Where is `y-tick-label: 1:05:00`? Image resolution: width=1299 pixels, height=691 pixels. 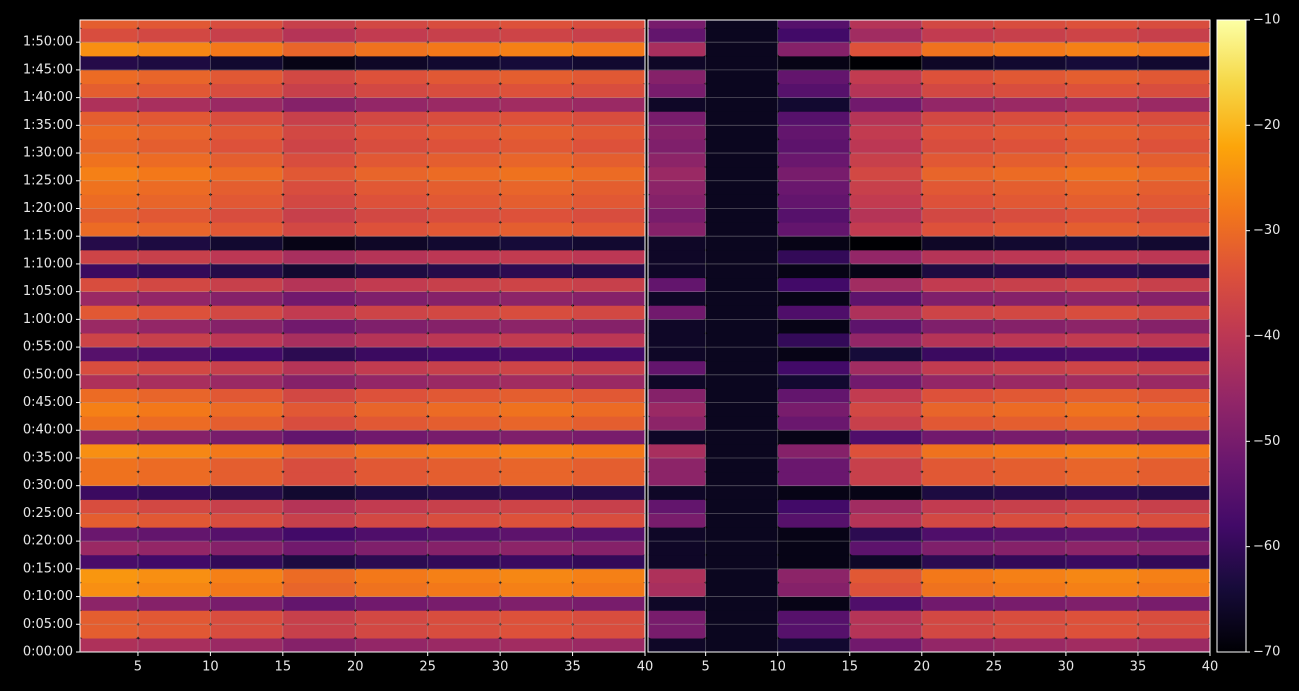
y-tick-label: 1:05:00 is located at coordinates (48, 291).